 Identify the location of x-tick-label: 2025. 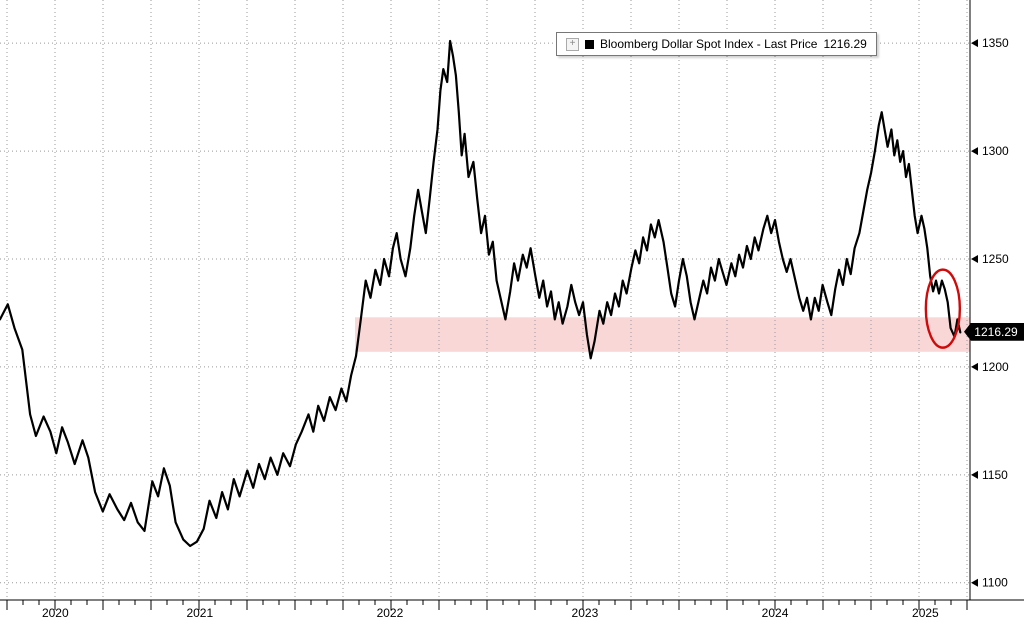
(925, 613).